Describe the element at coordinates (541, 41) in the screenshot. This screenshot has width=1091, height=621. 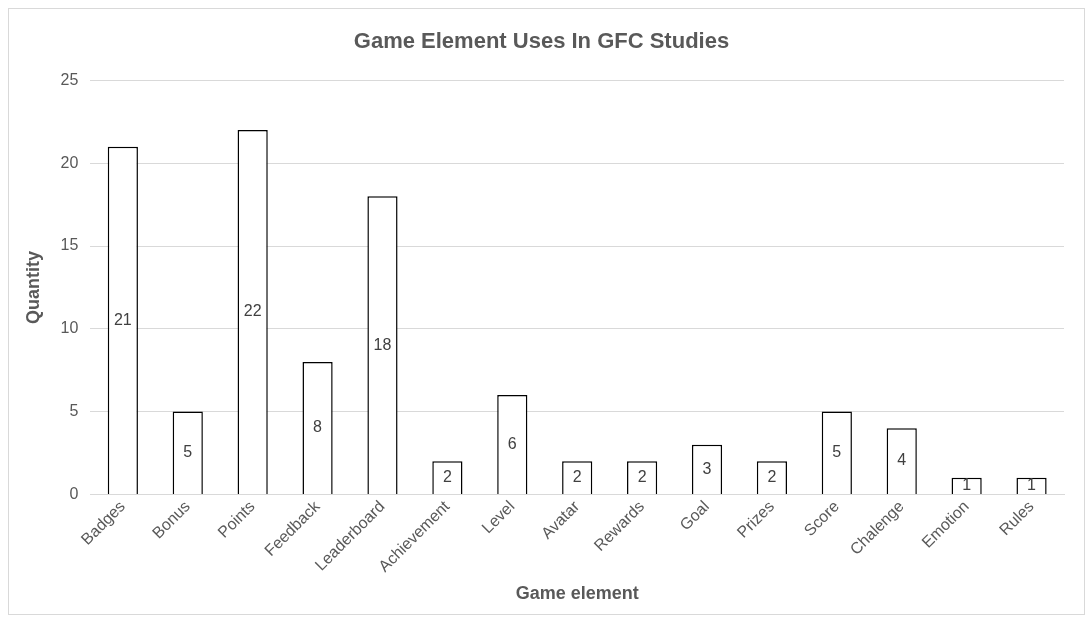
I see `chart-title: Game Element Uses In GFC Studies` at that location.